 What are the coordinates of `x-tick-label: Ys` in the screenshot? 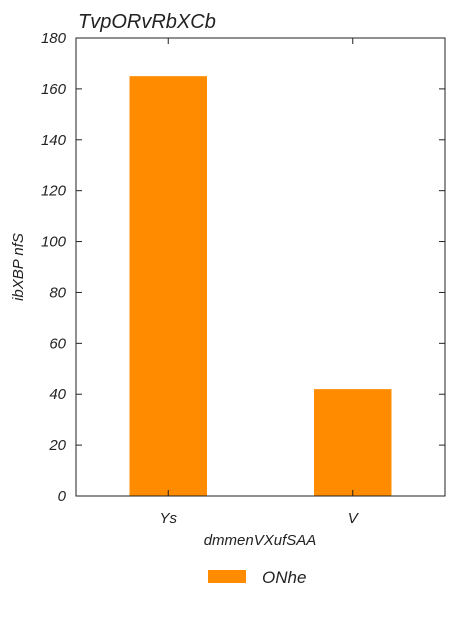 It's located at (168, 518).